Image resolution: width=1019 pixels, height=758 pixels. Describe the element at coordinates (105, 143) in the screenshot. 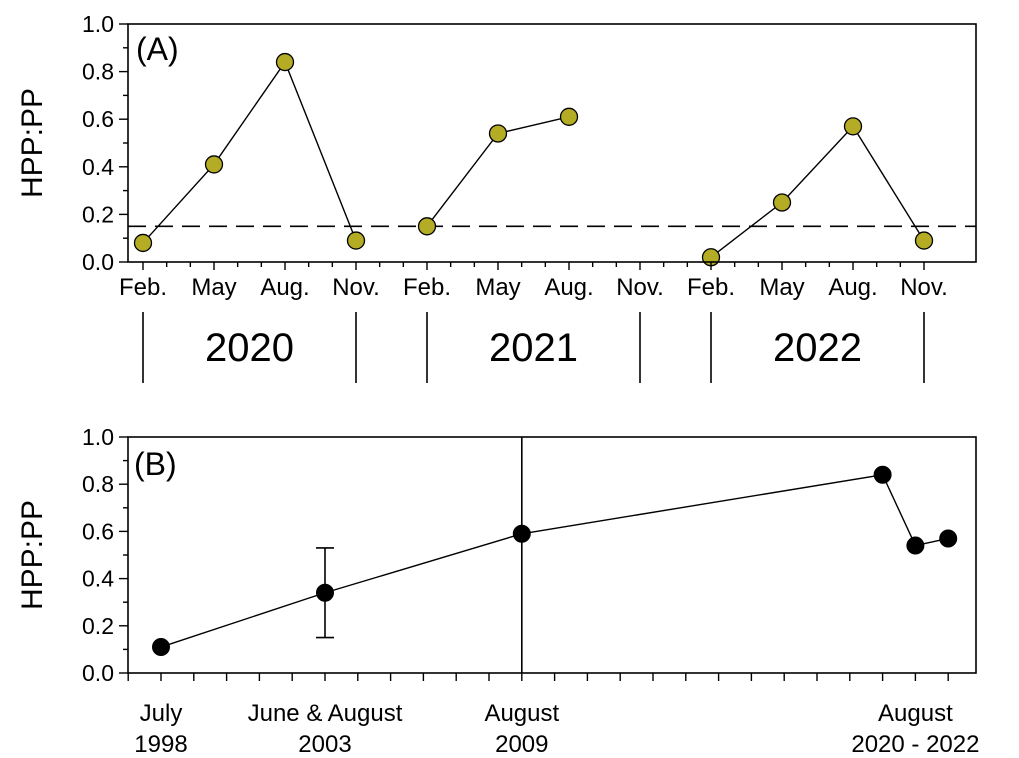

I see `panel-a-y-axis: 0.0 0.2 0.4 0.6 0.8 1.0` at that location.